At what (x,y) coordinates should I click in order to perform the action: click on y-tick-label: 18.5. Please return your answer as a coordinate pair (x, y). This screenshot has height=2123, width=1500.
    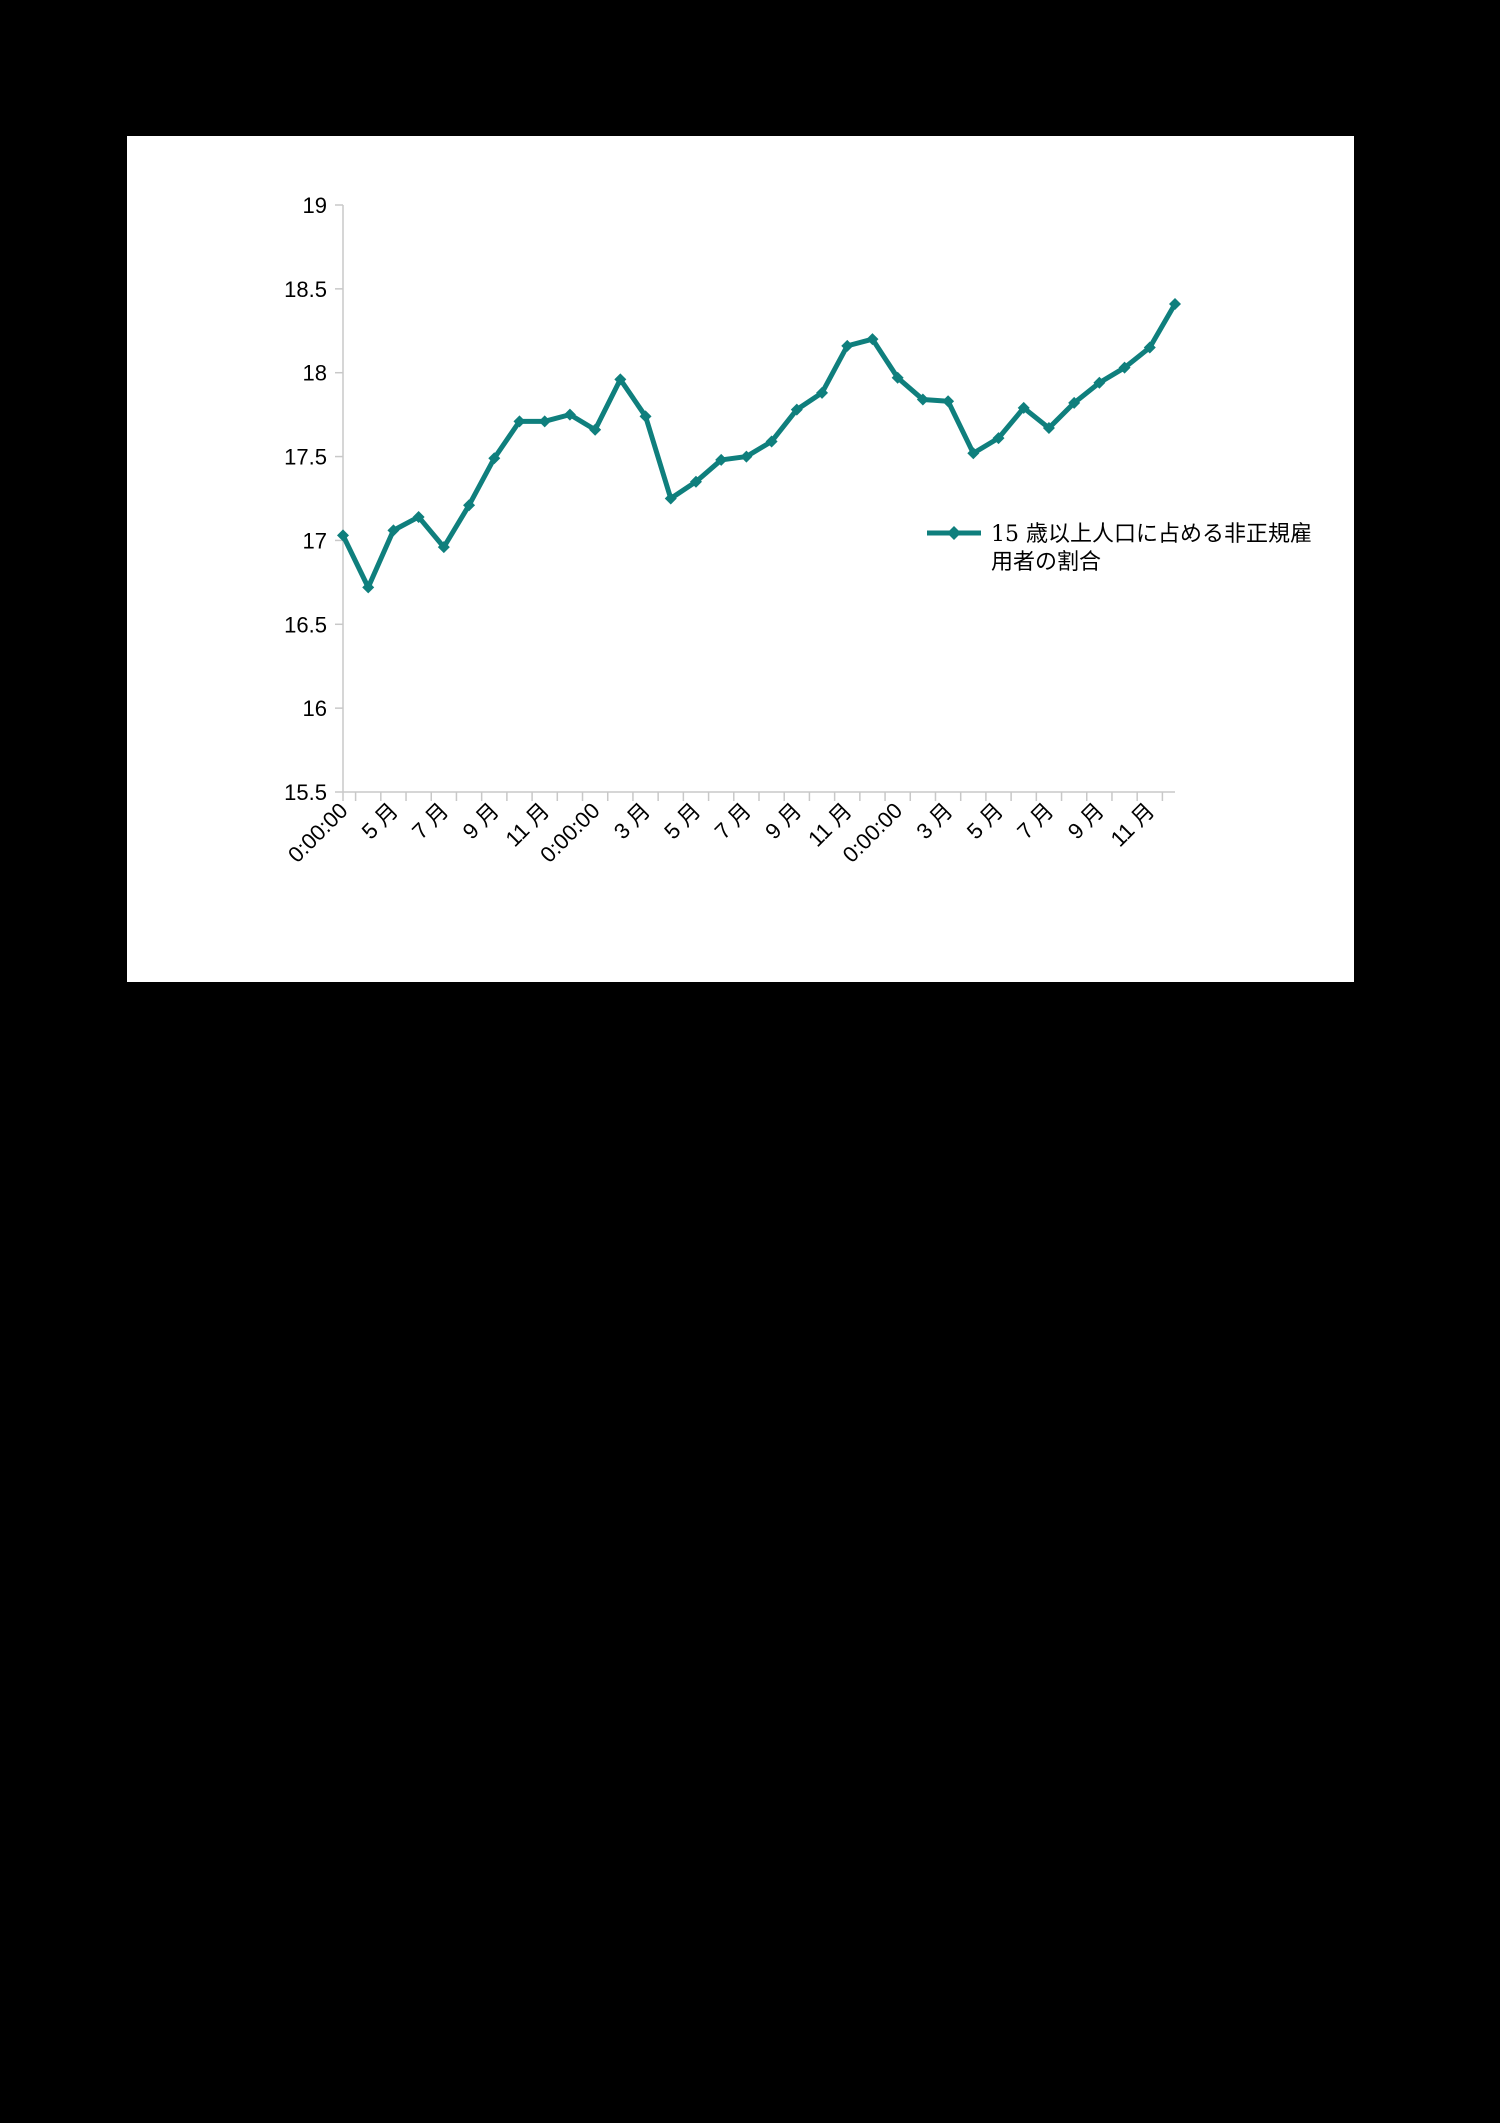
    Looking at the image, I should click on (305, 289).